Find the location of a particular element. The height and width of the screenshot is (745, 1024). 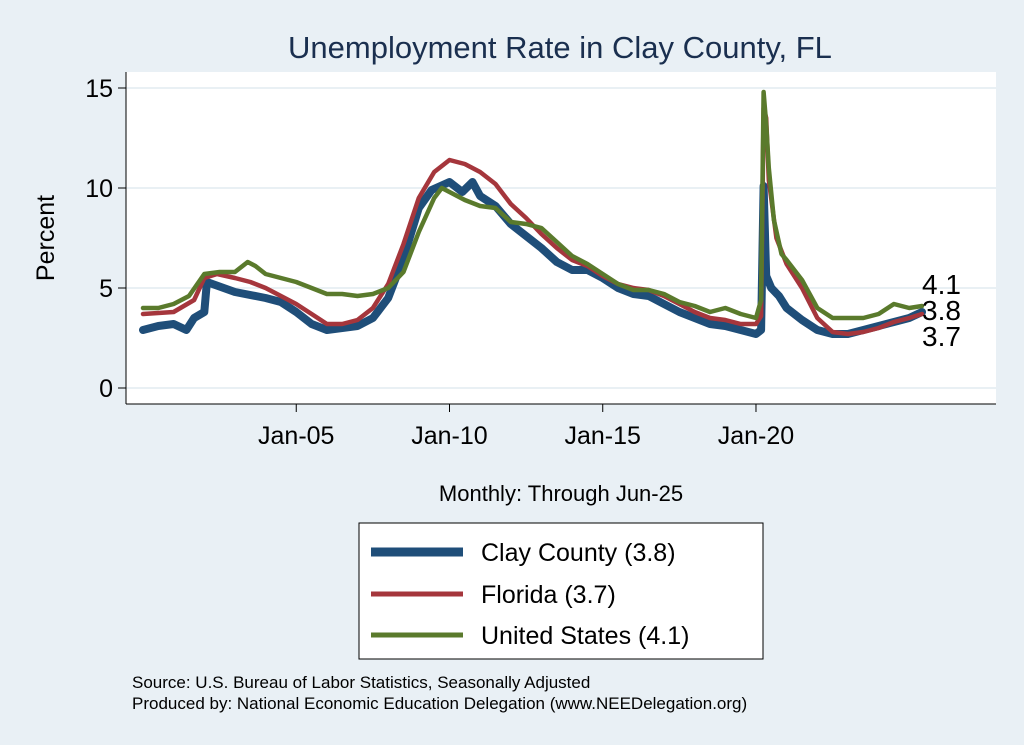

y-tick-label: 15 is located at coordinates (99, 89).